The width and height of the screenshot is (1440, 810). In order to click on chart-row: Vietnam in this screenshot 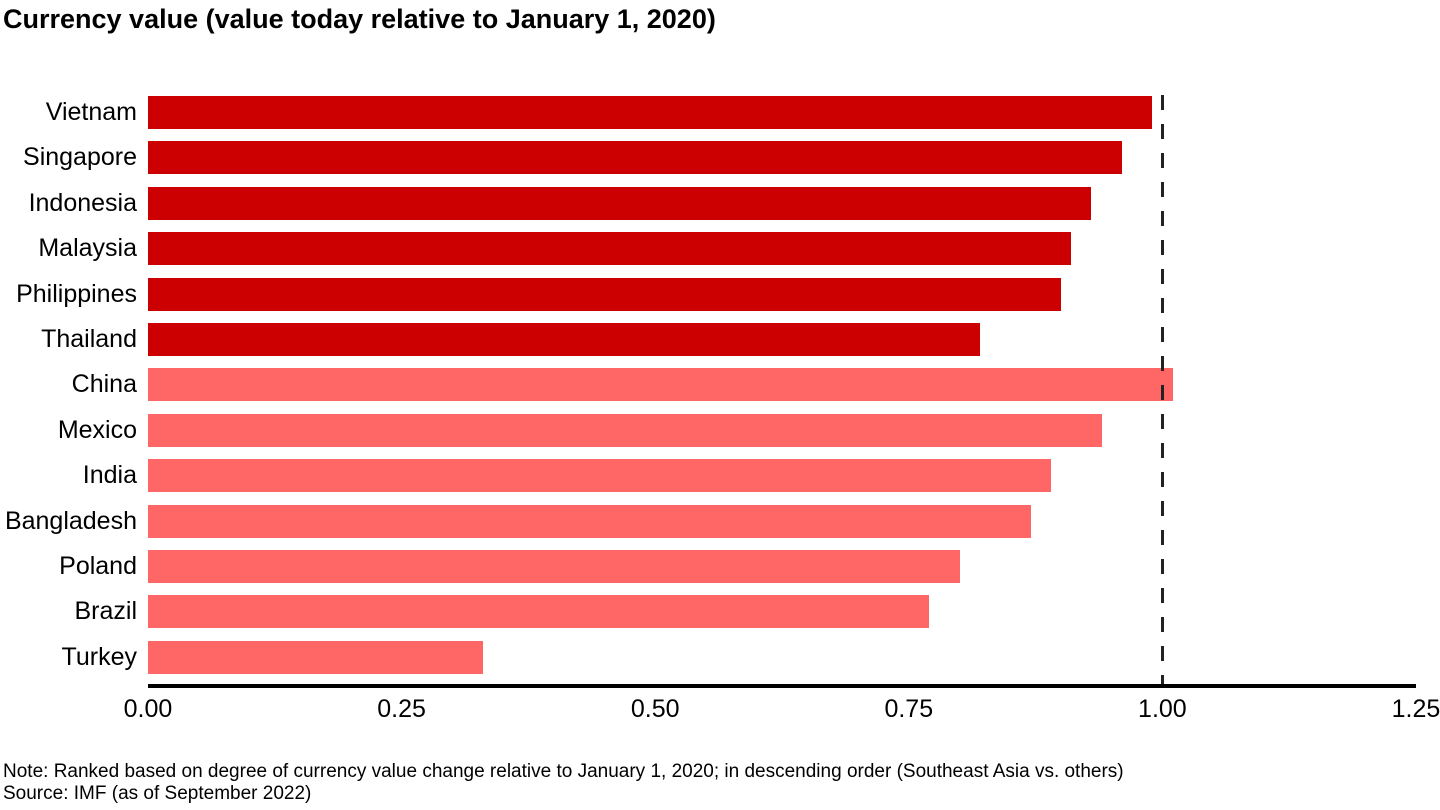, I will do `click(720, 112)`.